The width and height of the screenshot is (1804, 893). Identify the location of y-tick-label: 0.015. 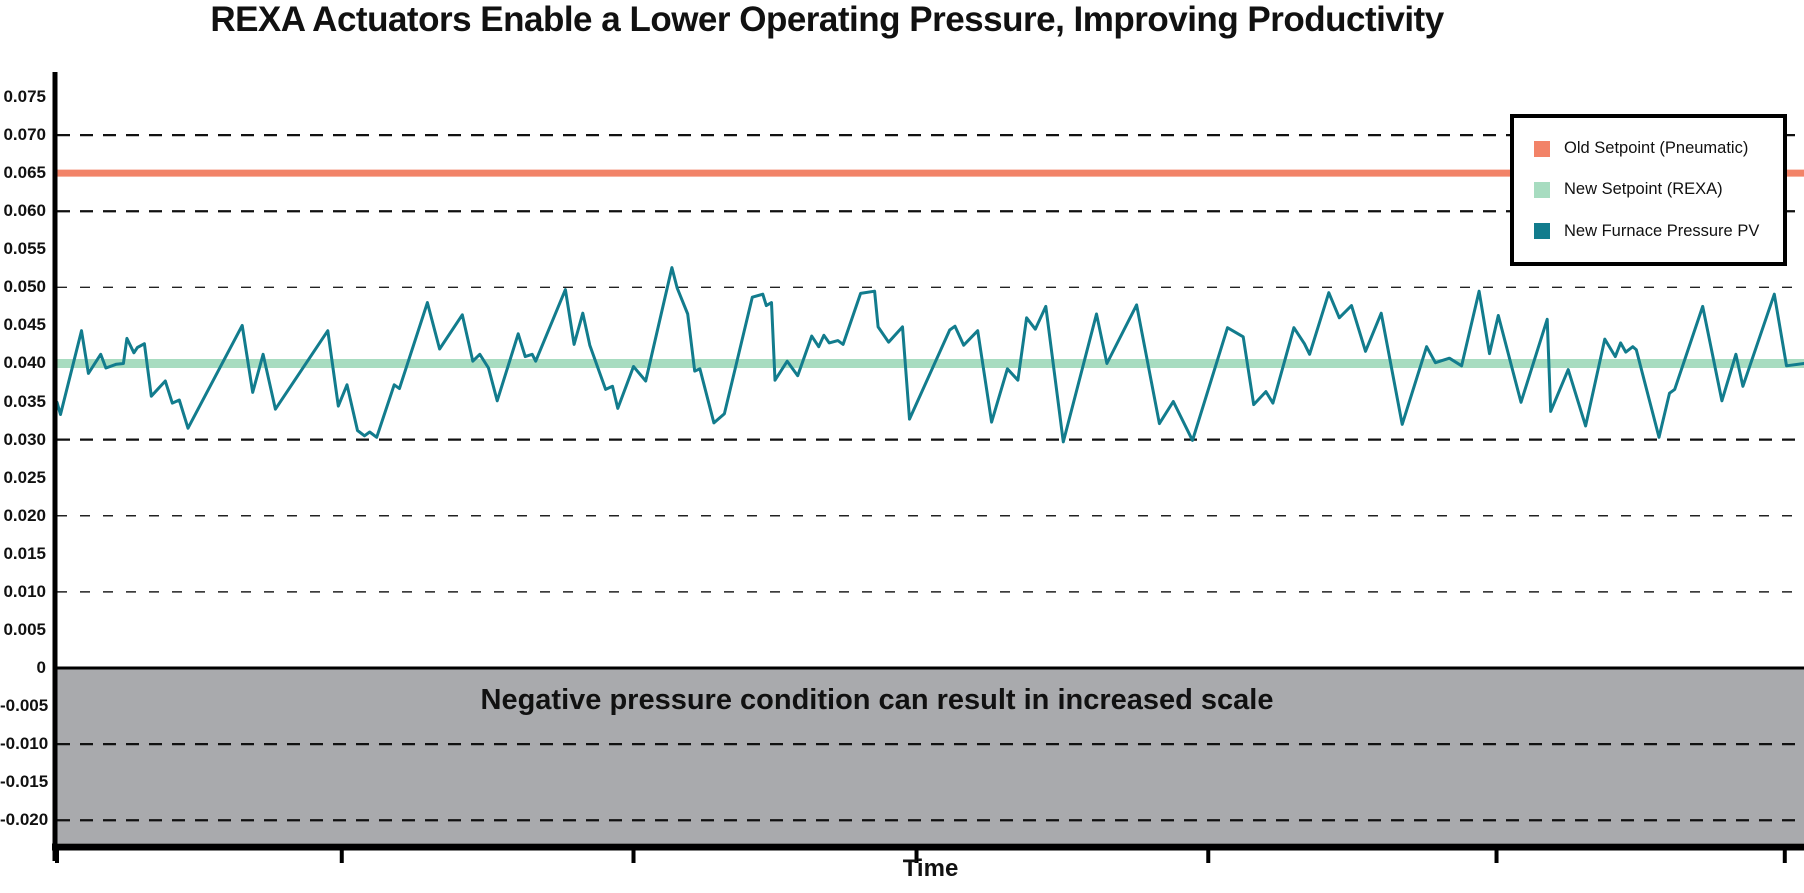
(24, 553).